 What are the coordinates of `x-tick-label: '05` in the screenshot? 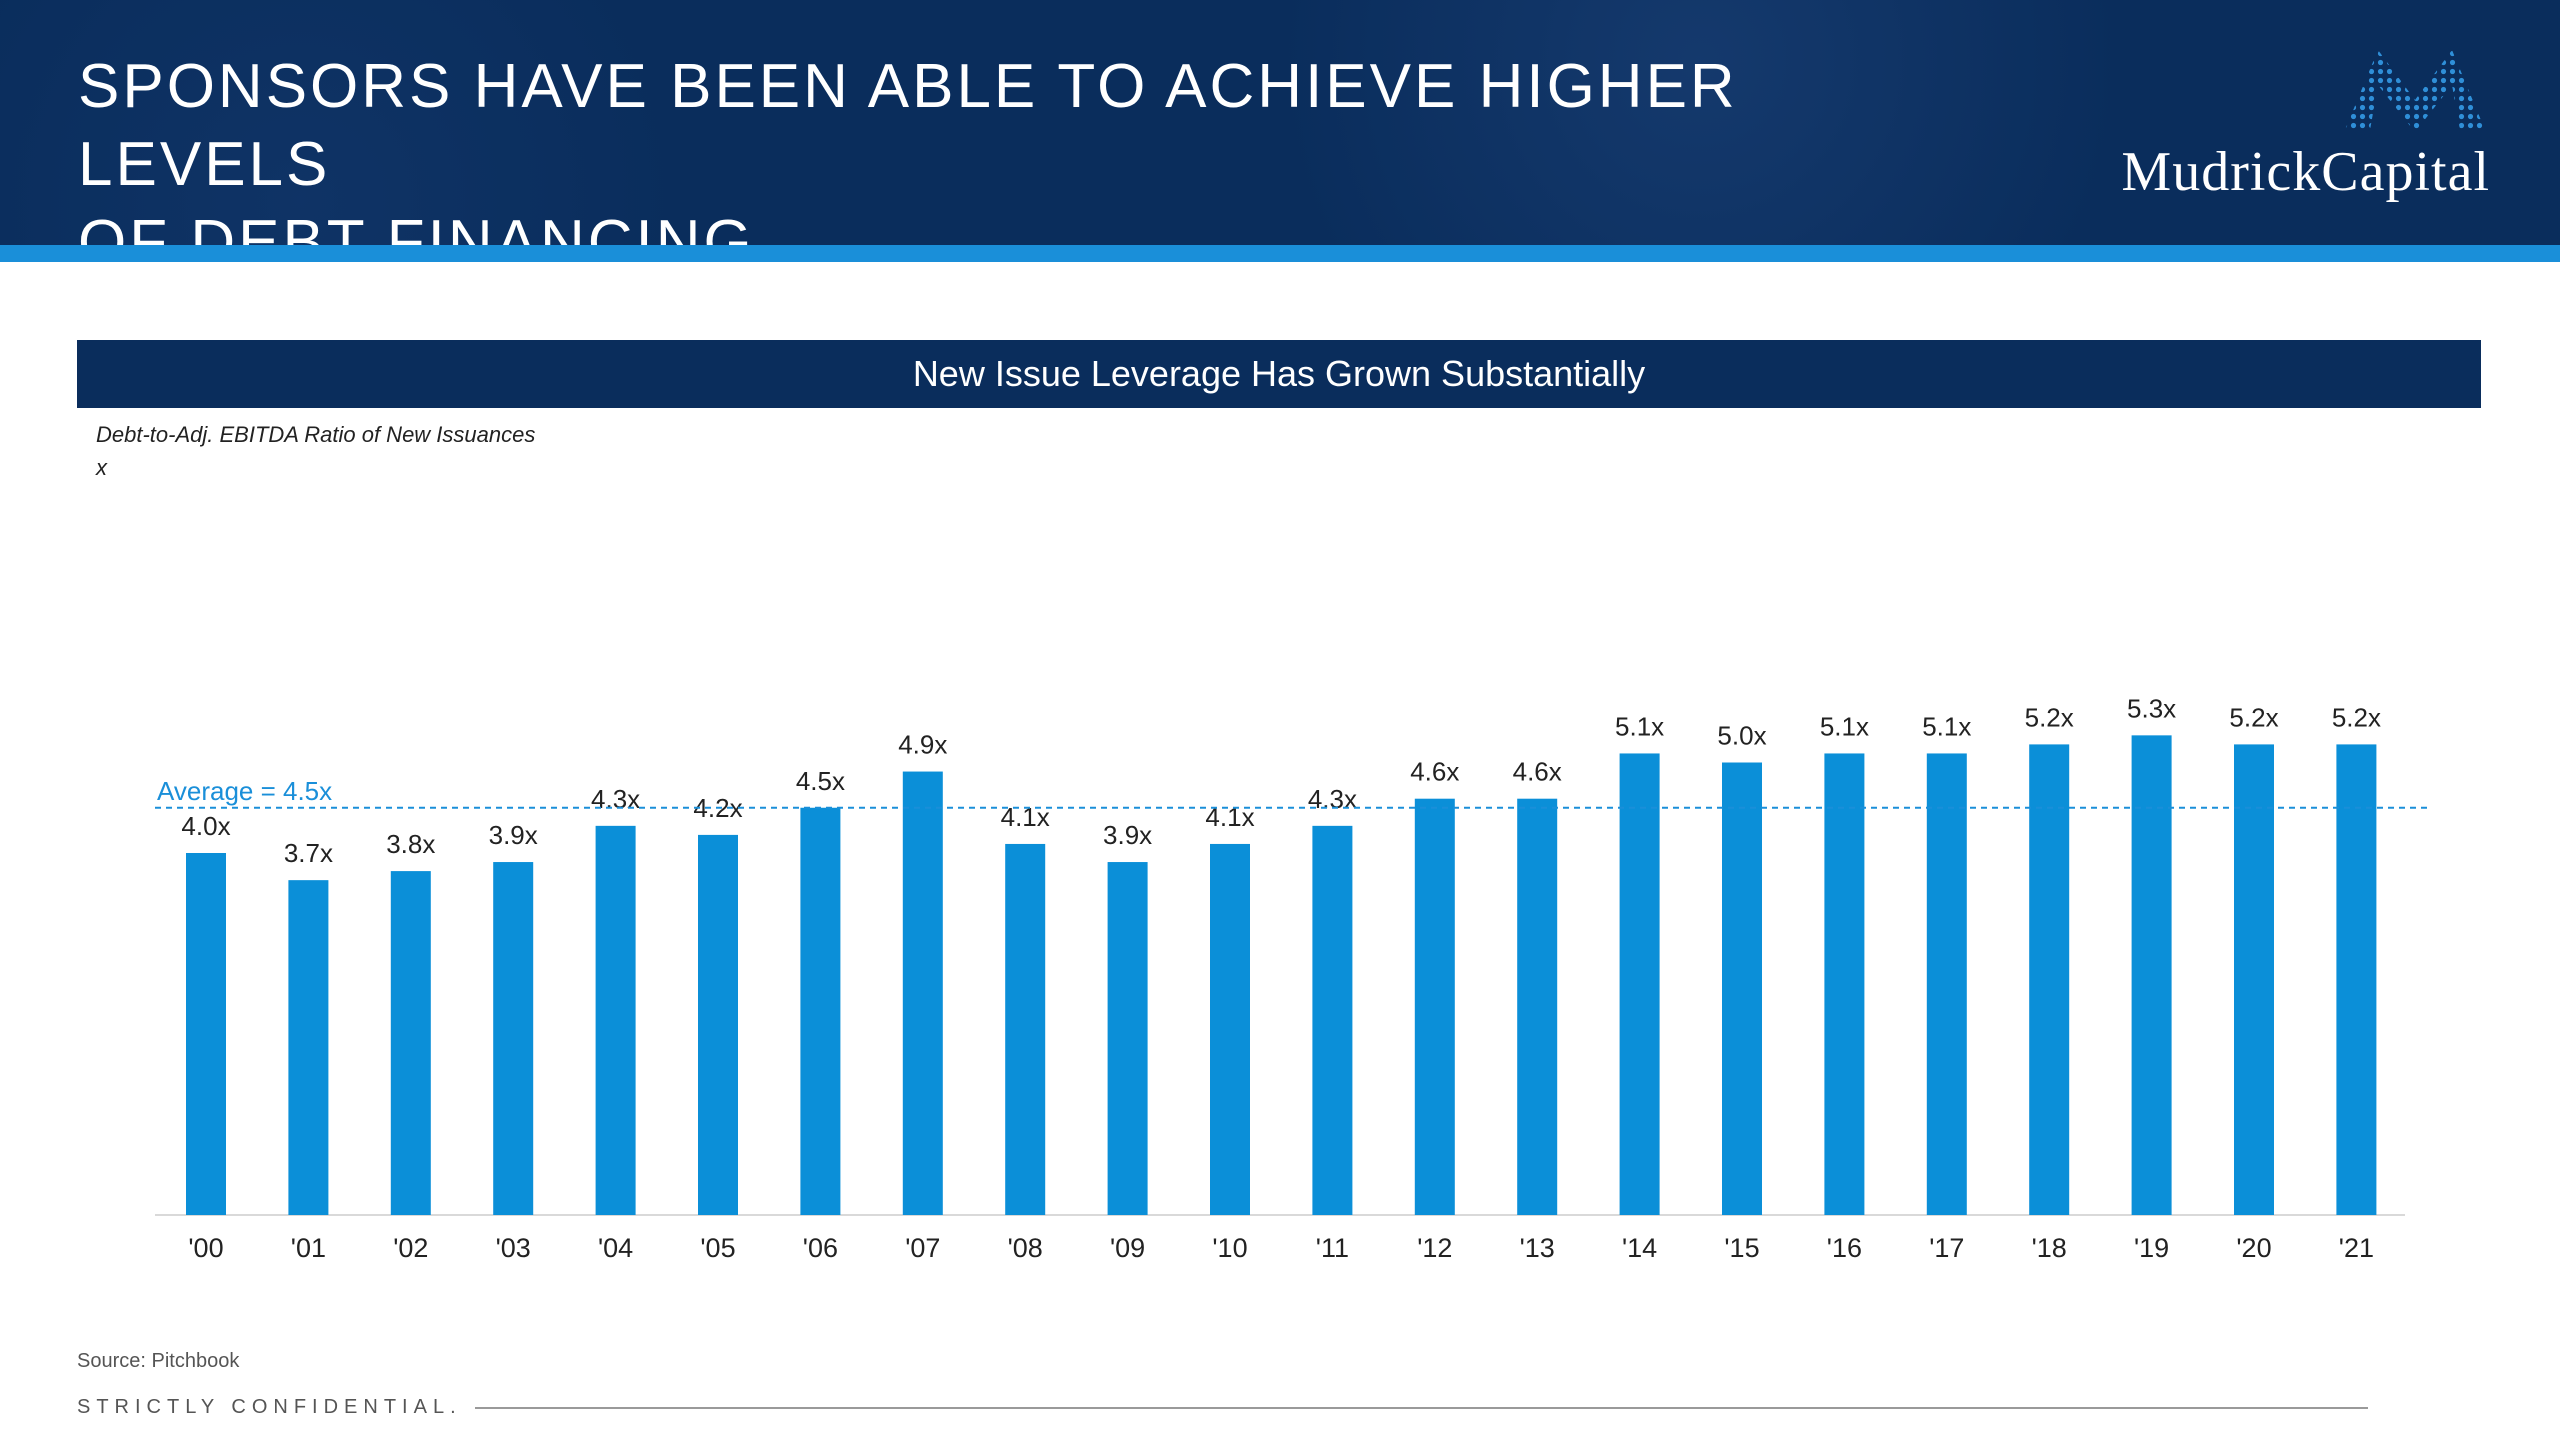 It's located at (717, 1248).